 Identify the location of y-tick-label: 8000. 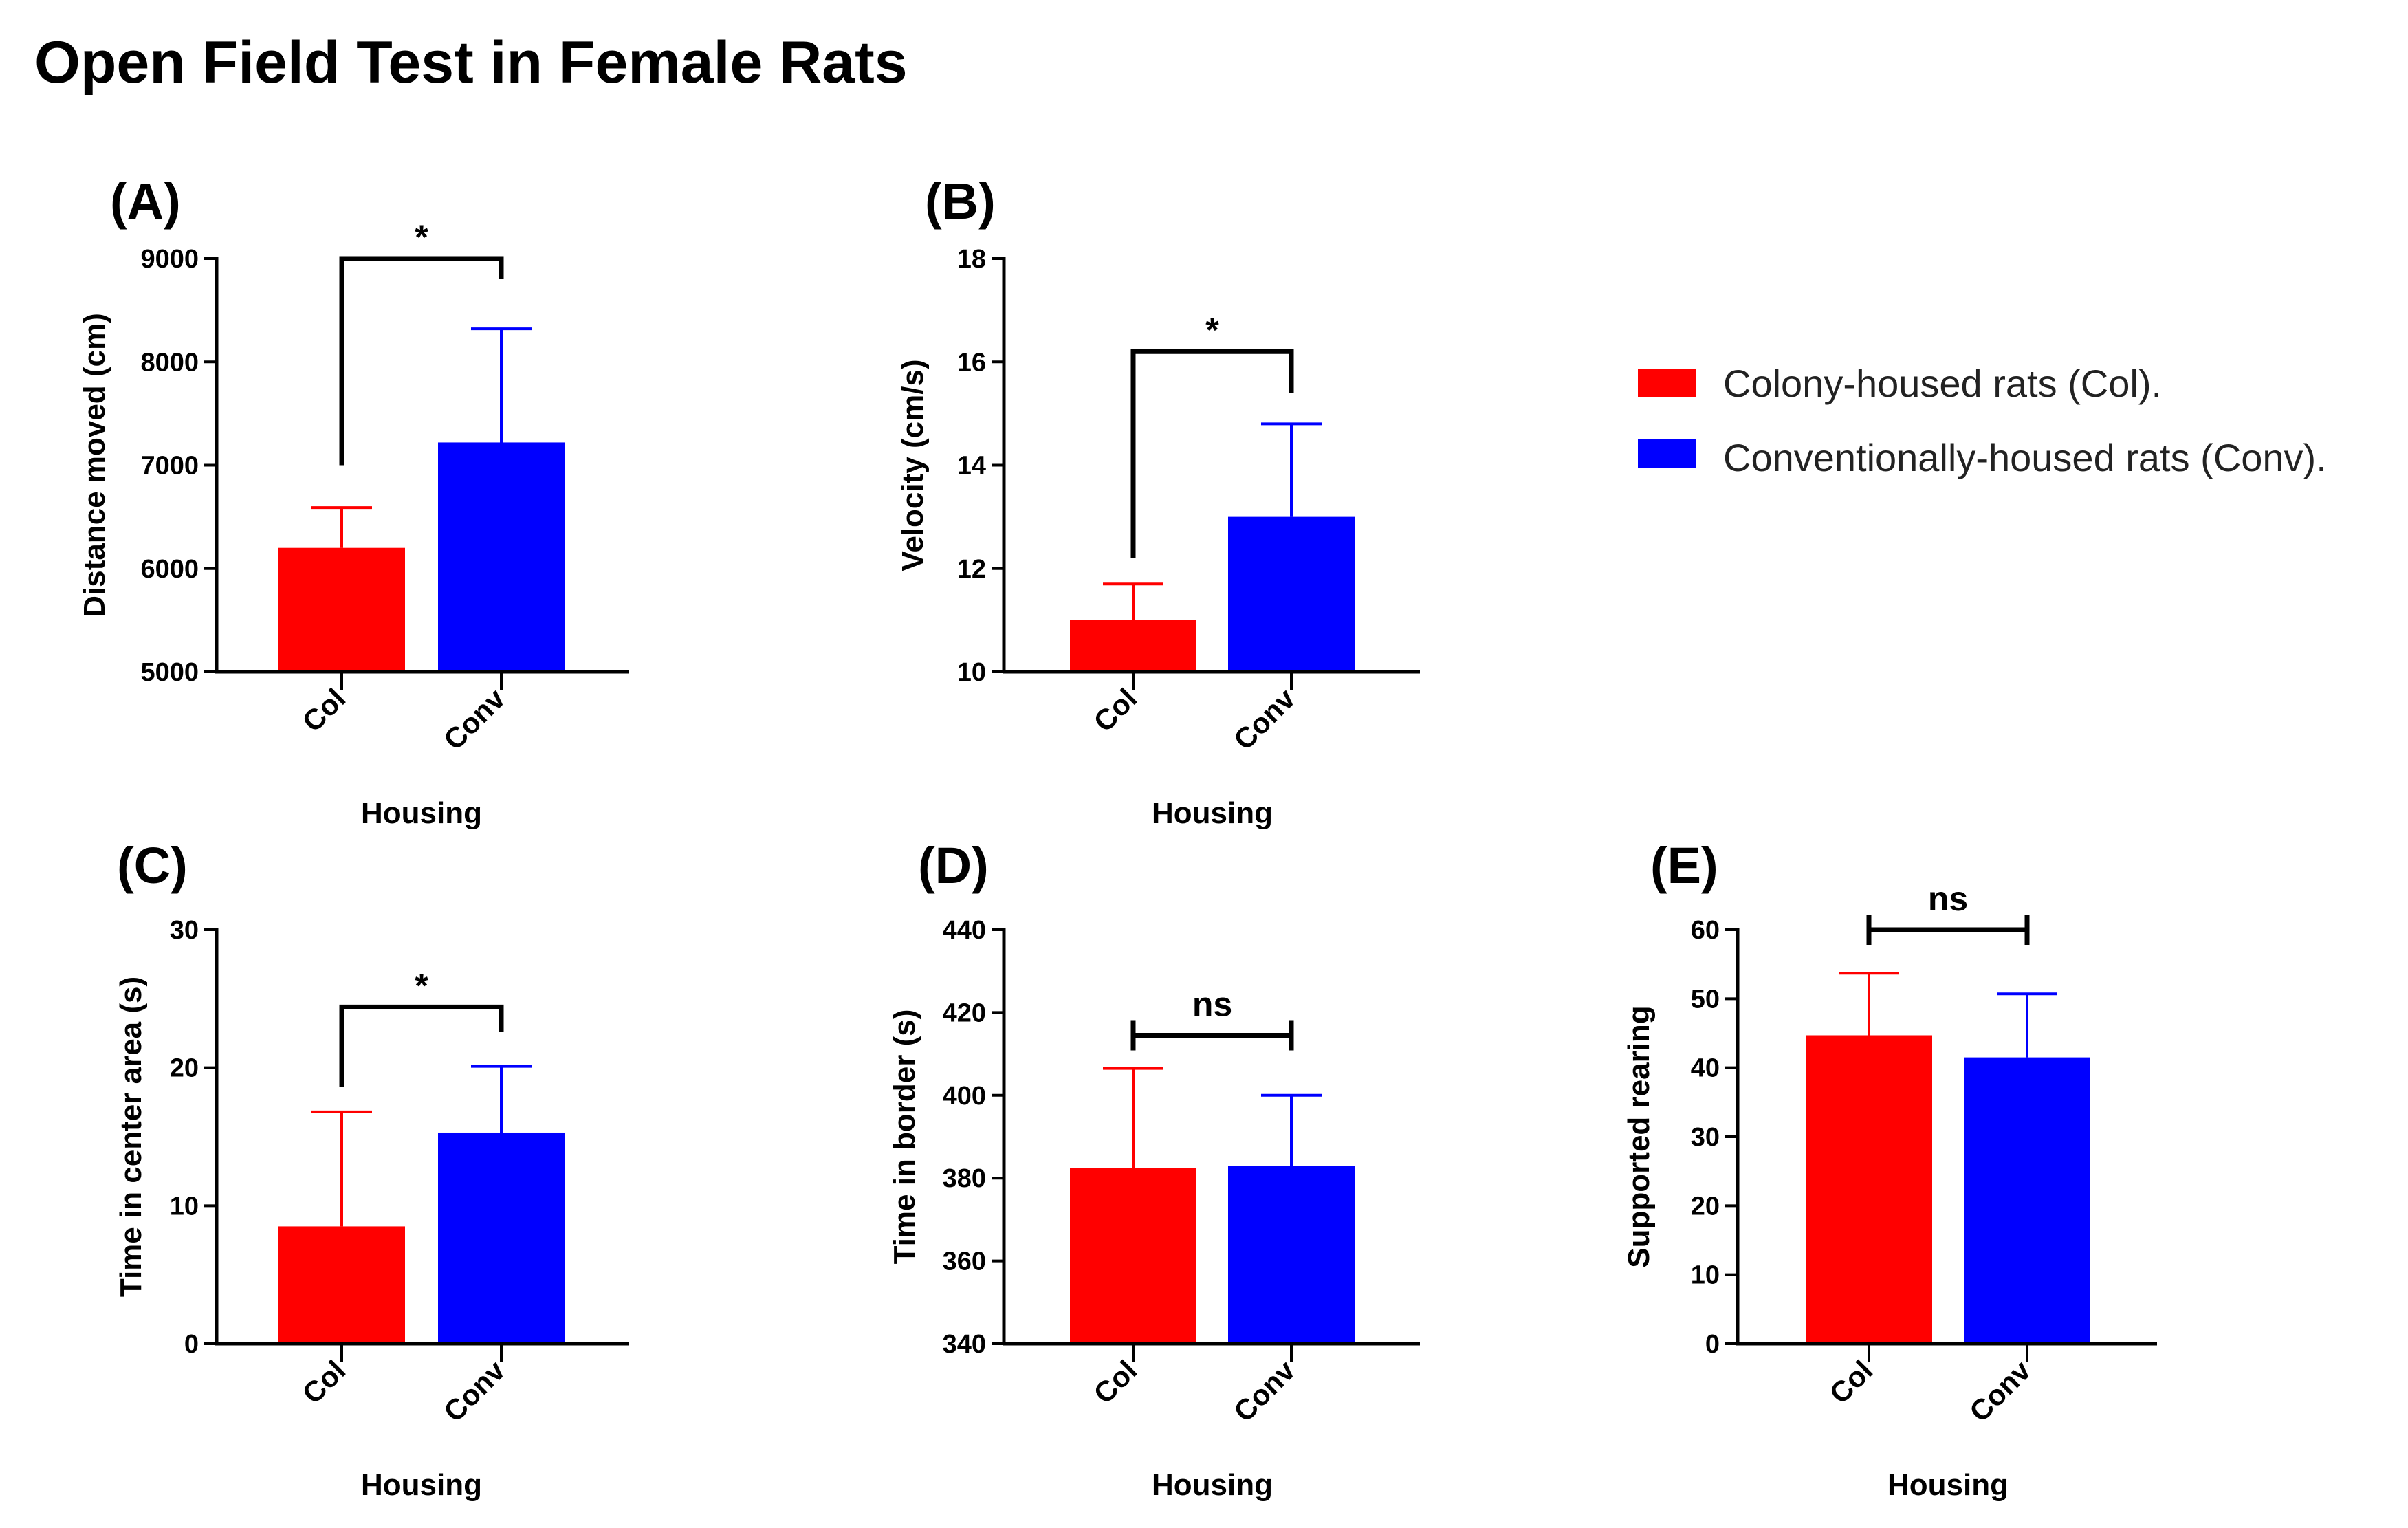
(169, 362).